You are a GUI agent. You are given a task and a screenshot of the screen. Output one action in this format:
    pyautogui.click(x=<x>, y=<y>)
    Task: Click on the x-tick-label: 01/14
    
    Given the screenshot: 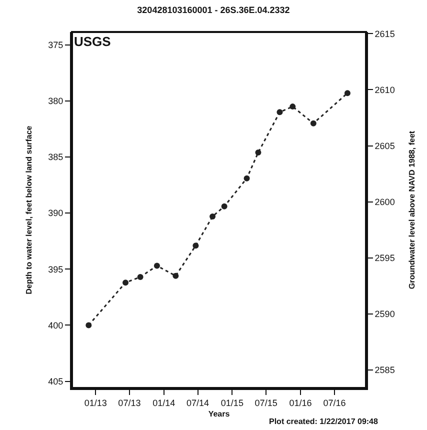 What is the action you would take?
    pyautogui.click(x=164, y=403)
    